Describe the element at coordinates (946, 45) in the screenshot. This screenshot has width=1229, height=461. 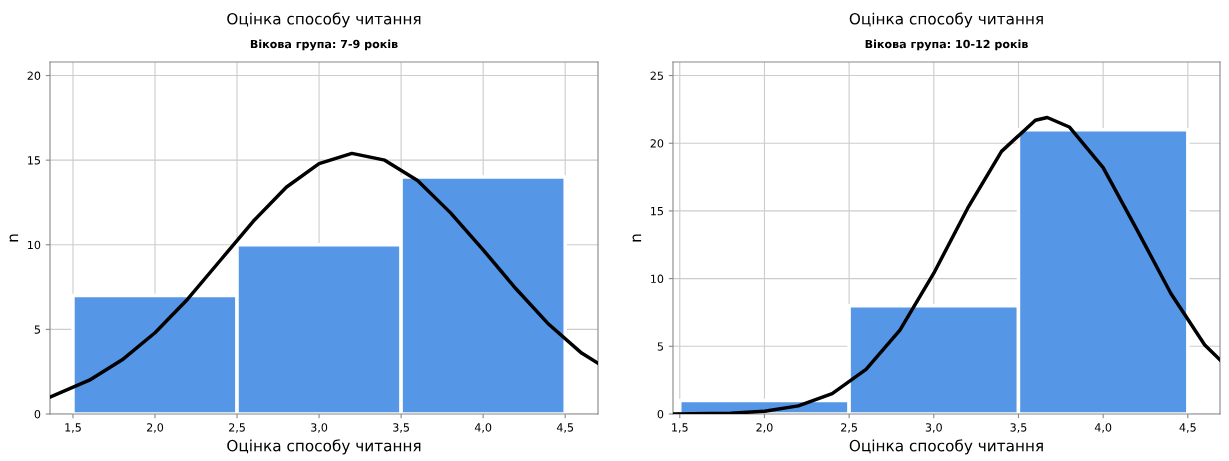
I see `chart-subtitle: Вікова група: 10-12 років` at that location.